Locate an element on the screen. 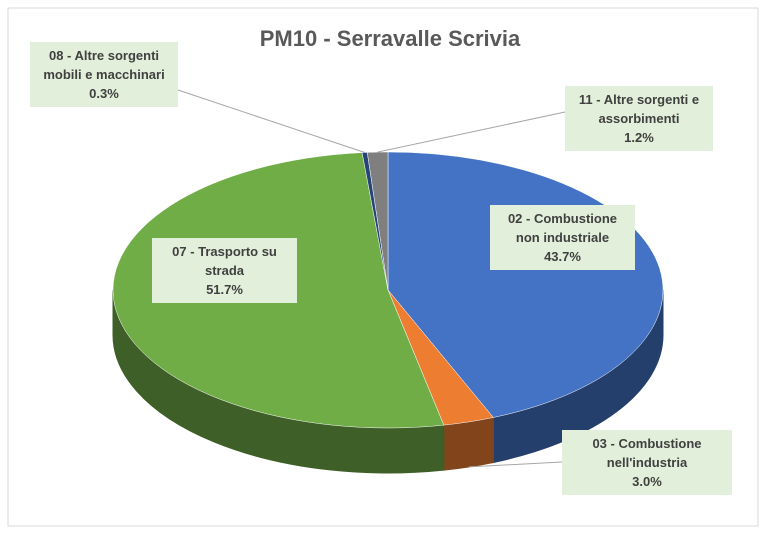 The width and height of the screenshot is (766, 534). category-label: 11 - Altre sorgenti e assorbimenti is located at coordinates (639, 109).